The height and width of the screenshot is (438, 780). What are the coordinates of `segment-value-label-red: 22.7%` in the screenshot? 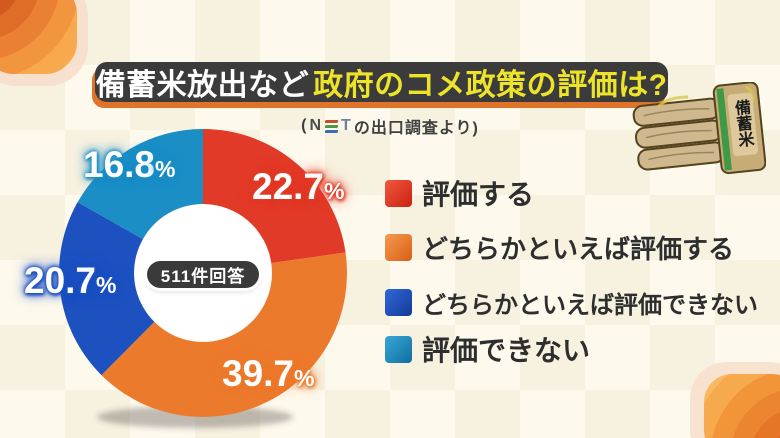 It's located at (298, 186).